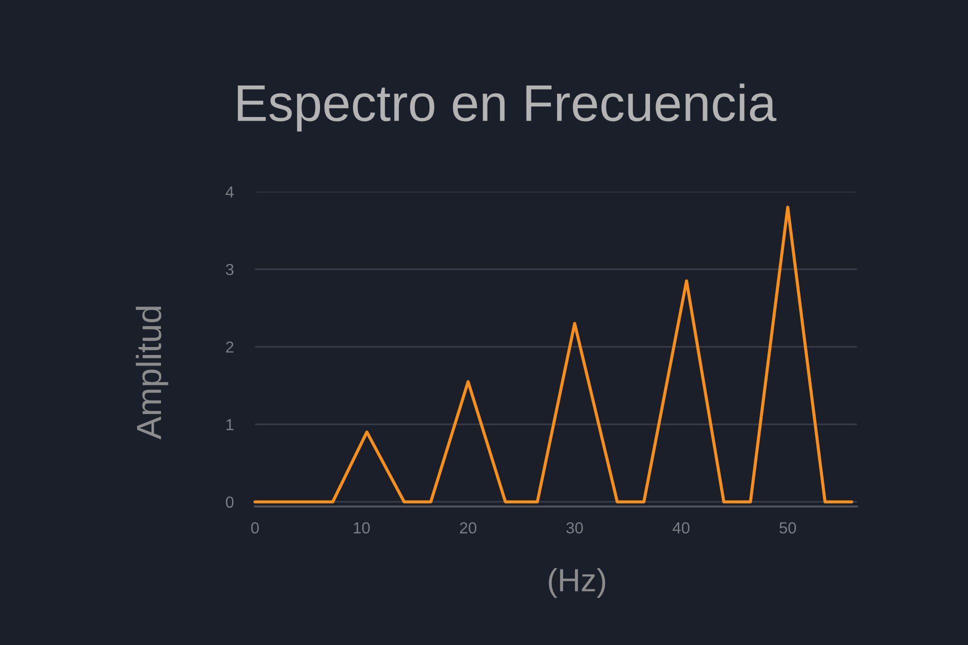 The width and height of the screenshot is (968, 645). I want to click on x-tick-label: 0, so click(255, 528).